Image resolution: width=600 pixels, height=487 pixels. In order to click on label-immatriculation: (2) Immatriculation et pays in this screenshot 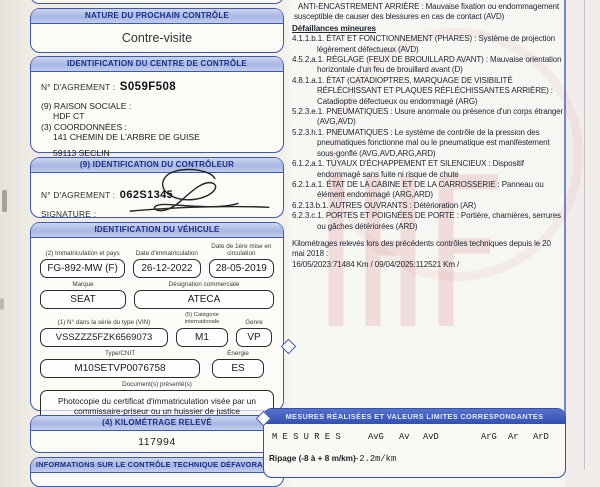, I will do `click(82, 253)`.